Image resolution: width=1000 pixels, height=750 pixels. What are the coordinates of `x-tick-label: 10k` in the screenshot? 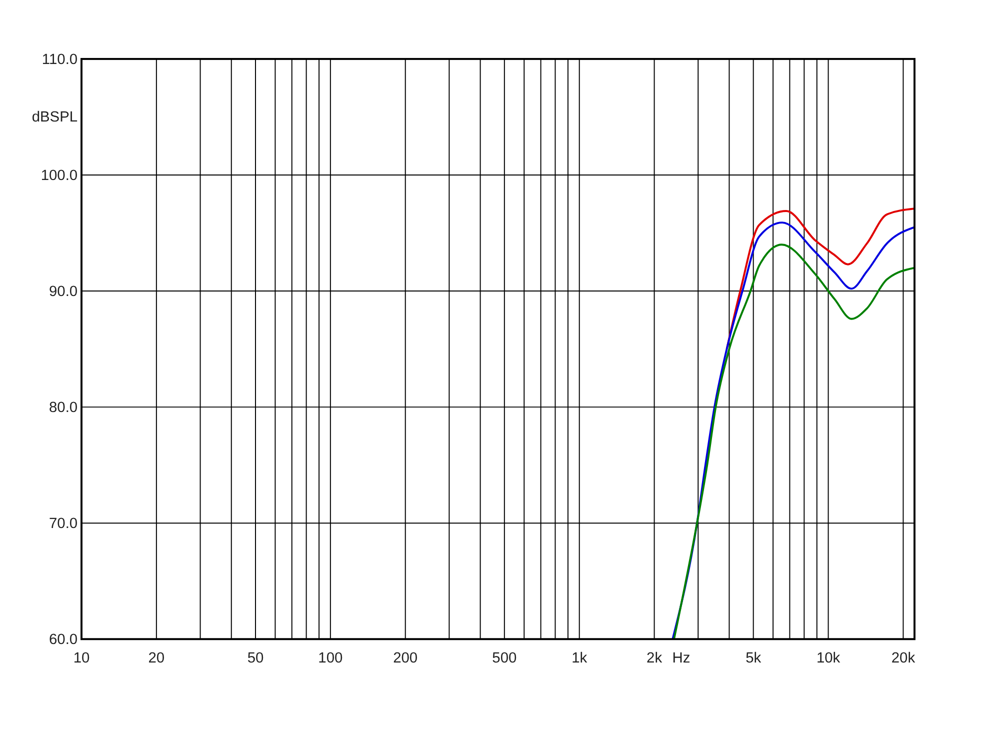 It's located at (828, 658).